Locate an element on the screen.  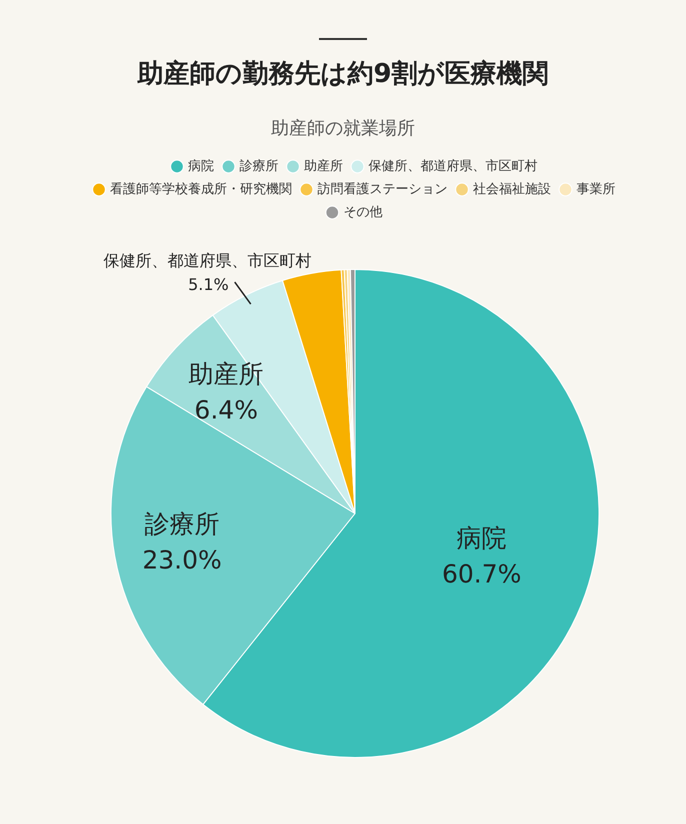
chart-subtitle: 助産師の就業場所 is located at coordinates (343, 128).